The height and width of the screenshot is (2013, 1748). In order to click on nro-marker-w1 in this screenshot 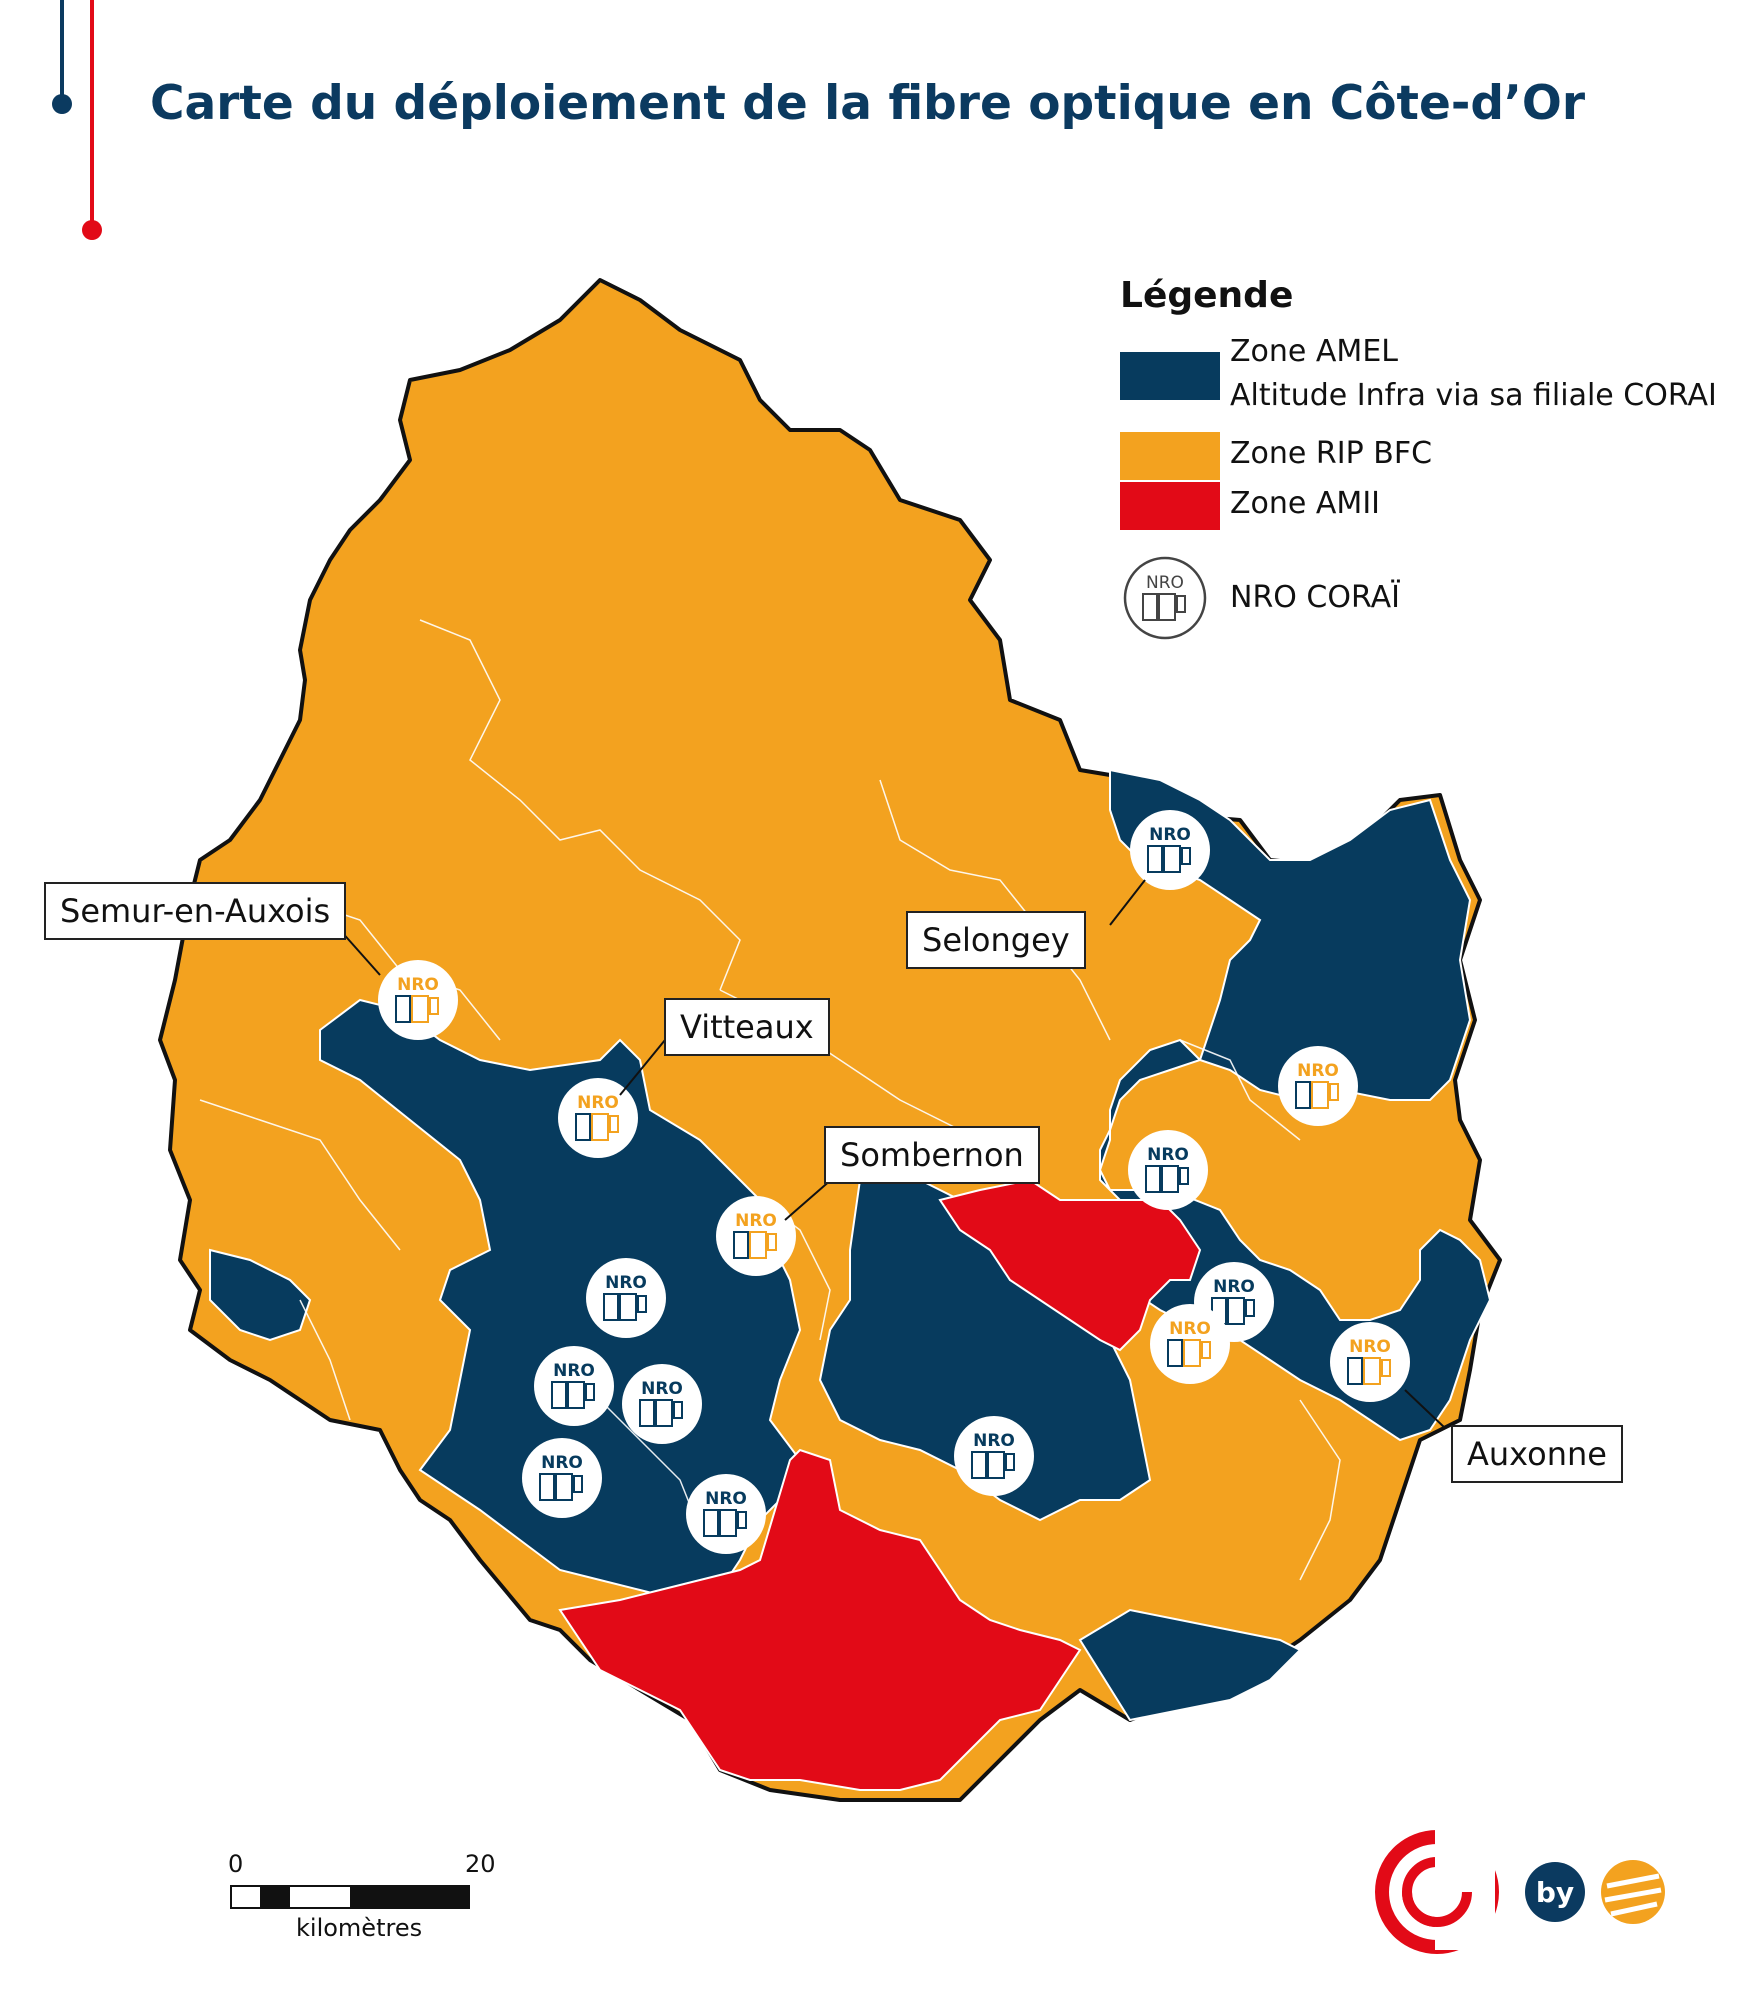, I will do `click(626, 1298)`.